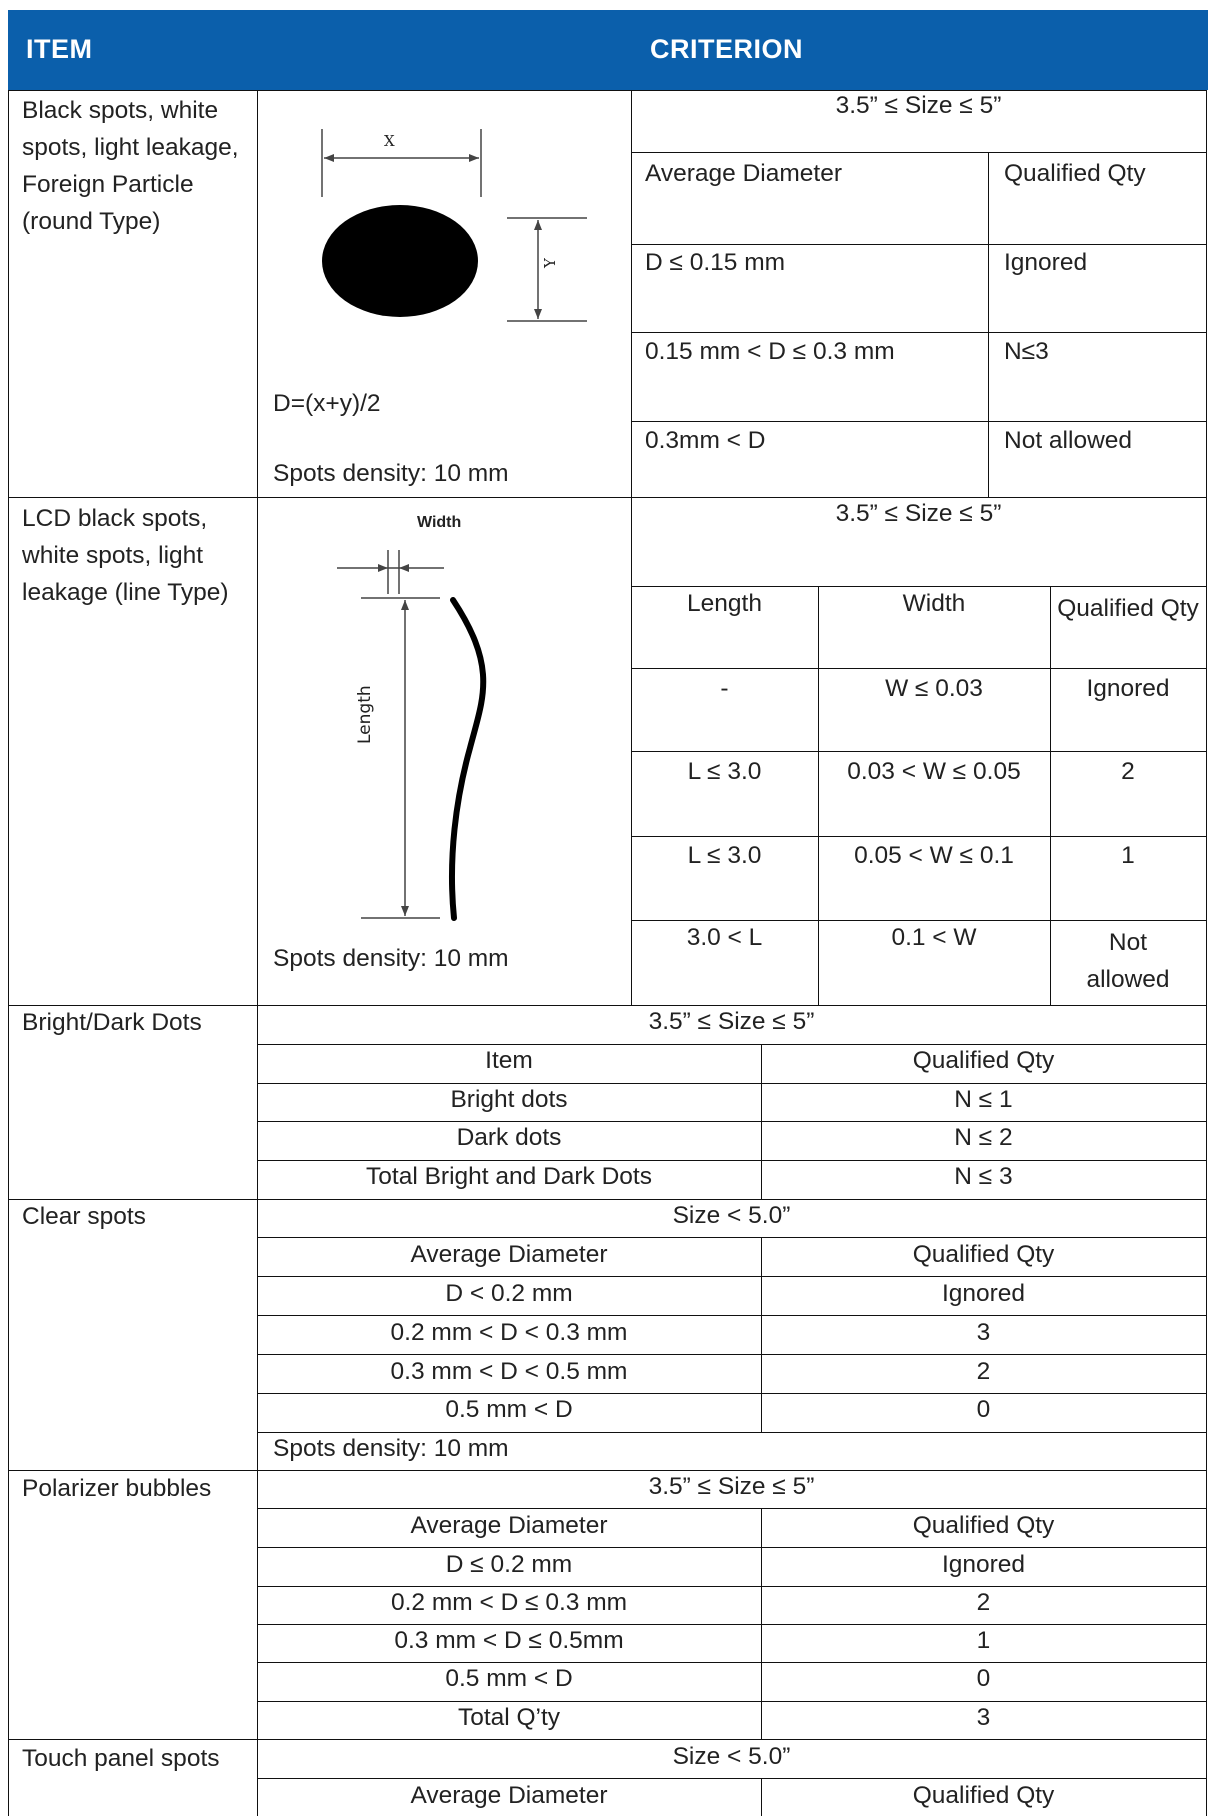  Describe the element at coordinates (934, 771) in the screenshot. I see `r2-cell: 0.03 < W ≤ 0.05` at that location.